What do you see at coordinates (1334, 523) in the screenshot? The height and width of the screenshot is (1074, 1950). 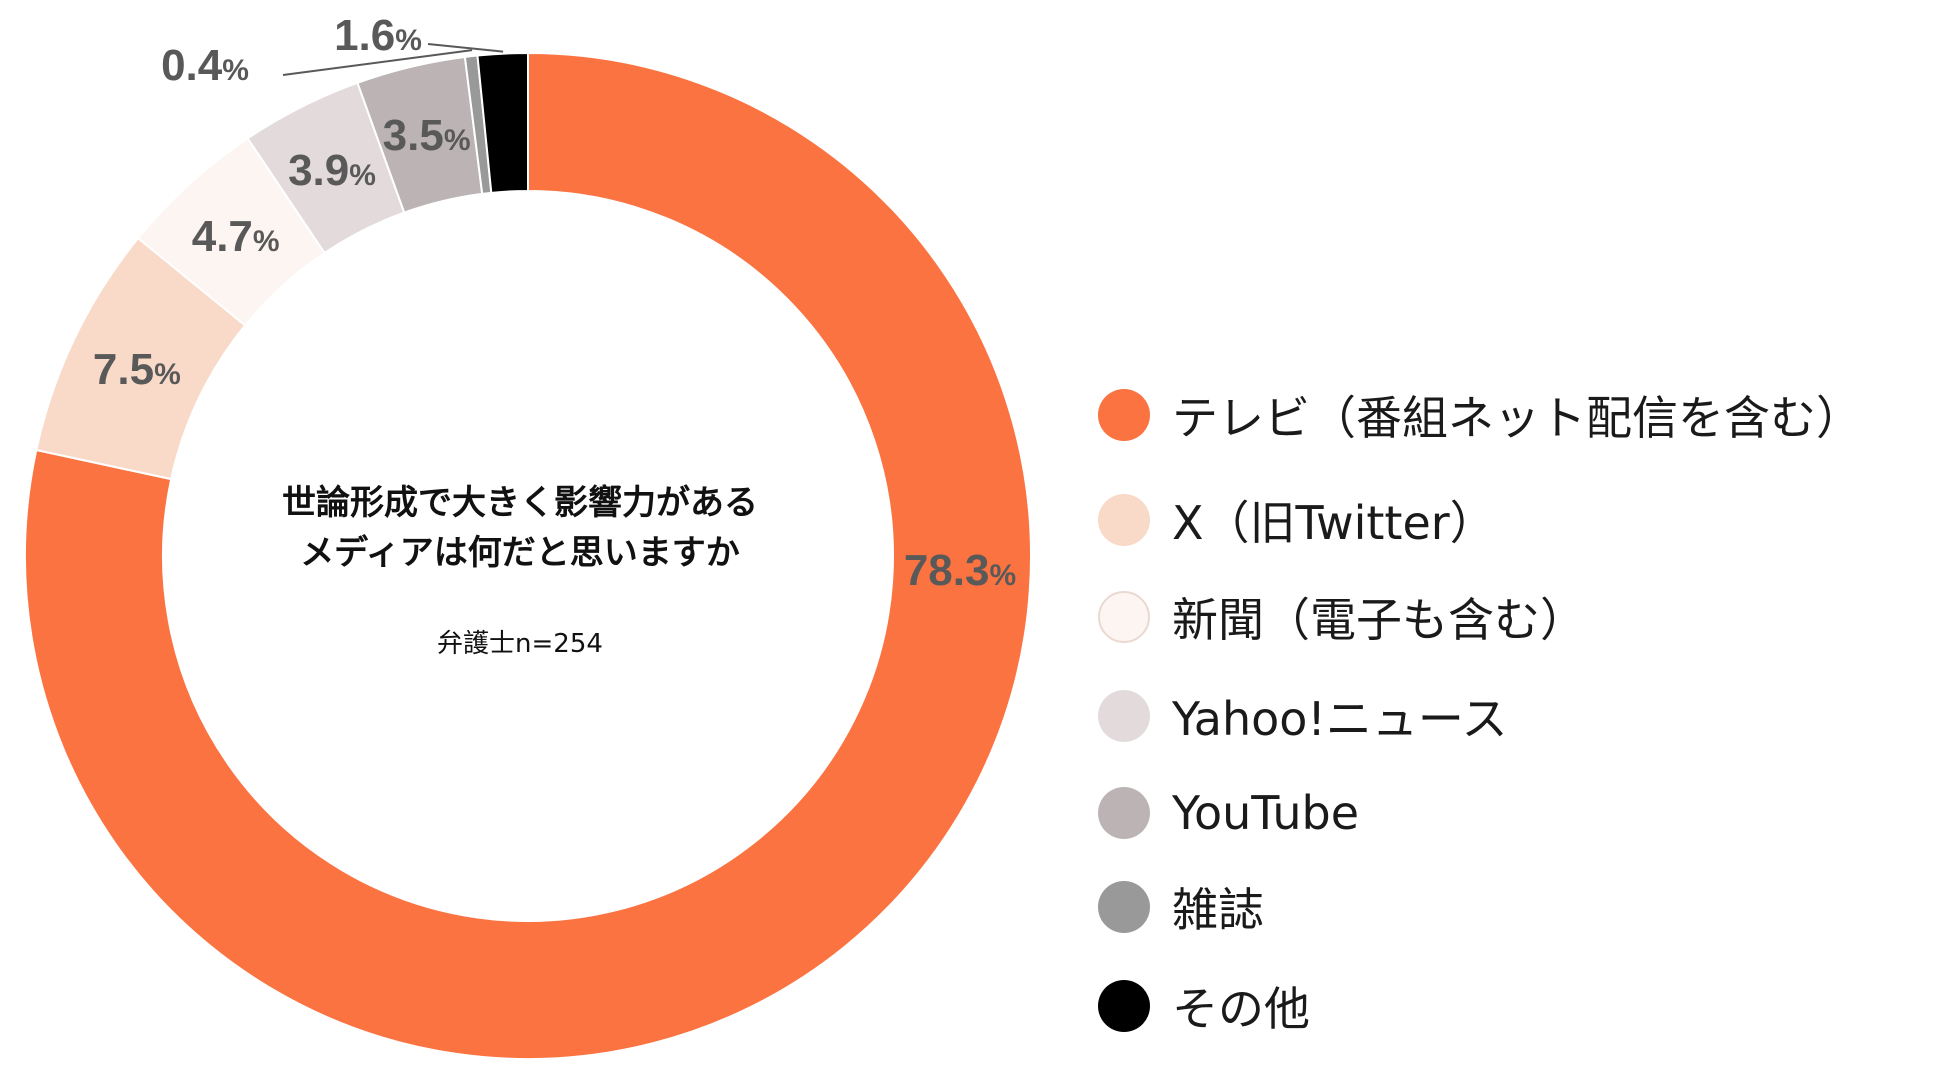 I see `legend-label: X（旧Twitter）` at bounding box center [1334, 523].